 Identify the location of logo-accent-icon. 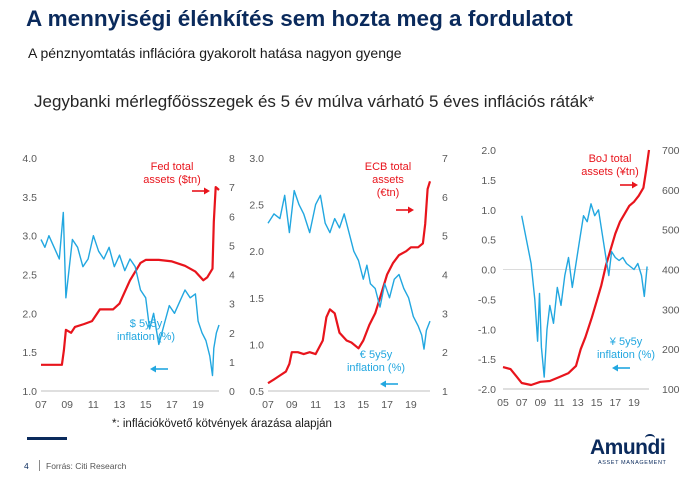
(650, 438).